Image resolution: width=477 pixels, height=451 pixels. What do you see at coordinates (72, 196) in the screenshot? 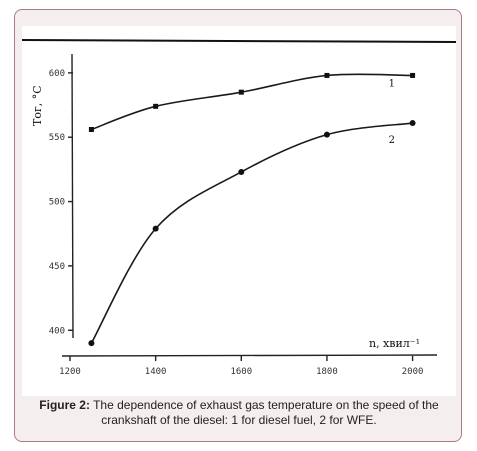
I see `y-axis-line` at bounding box center [72, 196].